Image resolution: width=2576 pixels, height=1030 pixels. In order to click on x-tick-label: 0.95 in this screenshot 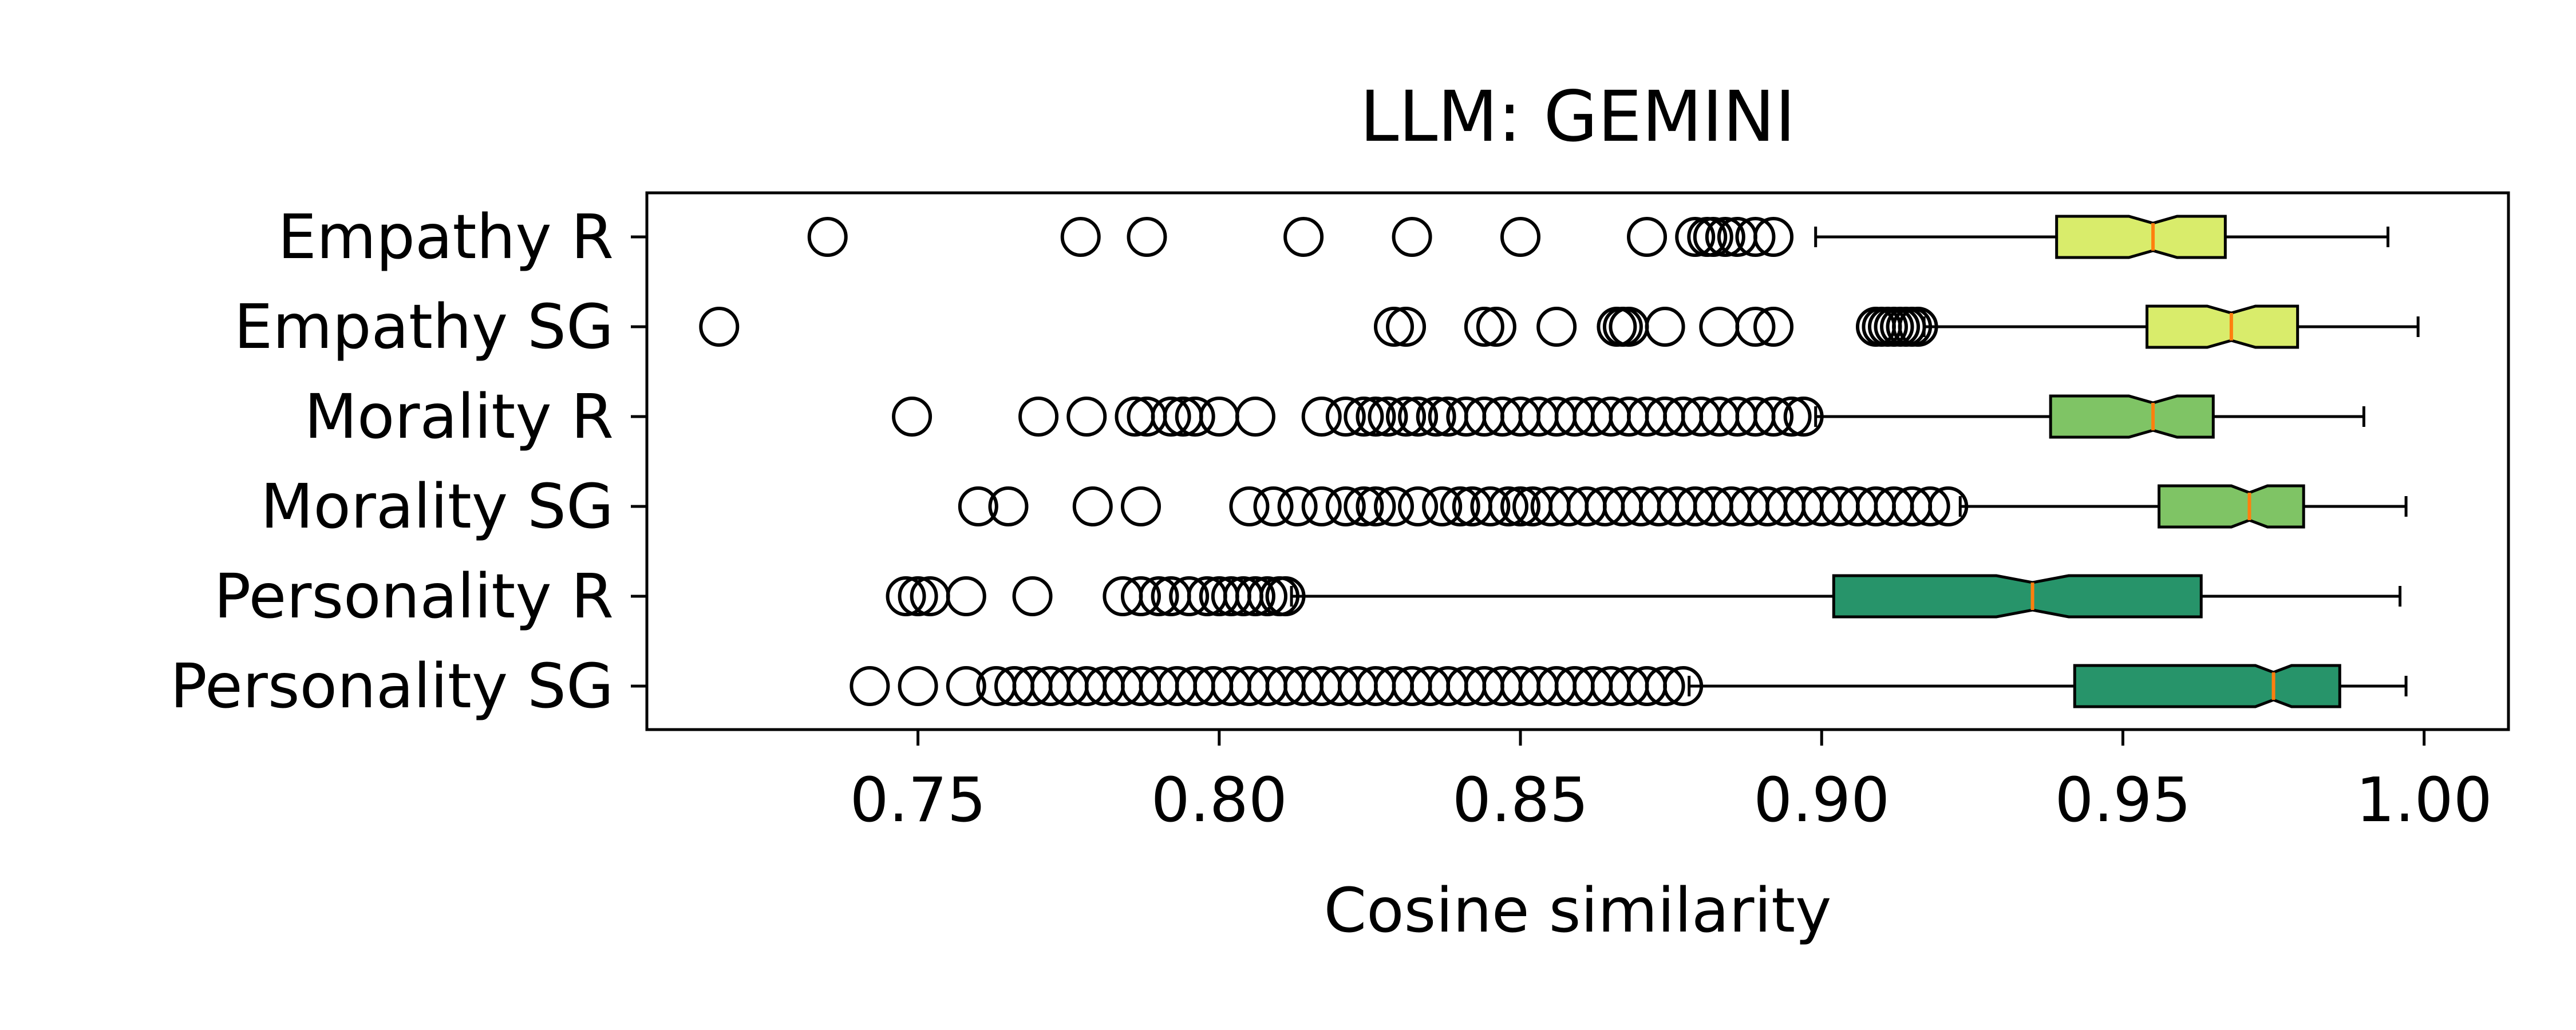, I will do `click(2123, 800)`.